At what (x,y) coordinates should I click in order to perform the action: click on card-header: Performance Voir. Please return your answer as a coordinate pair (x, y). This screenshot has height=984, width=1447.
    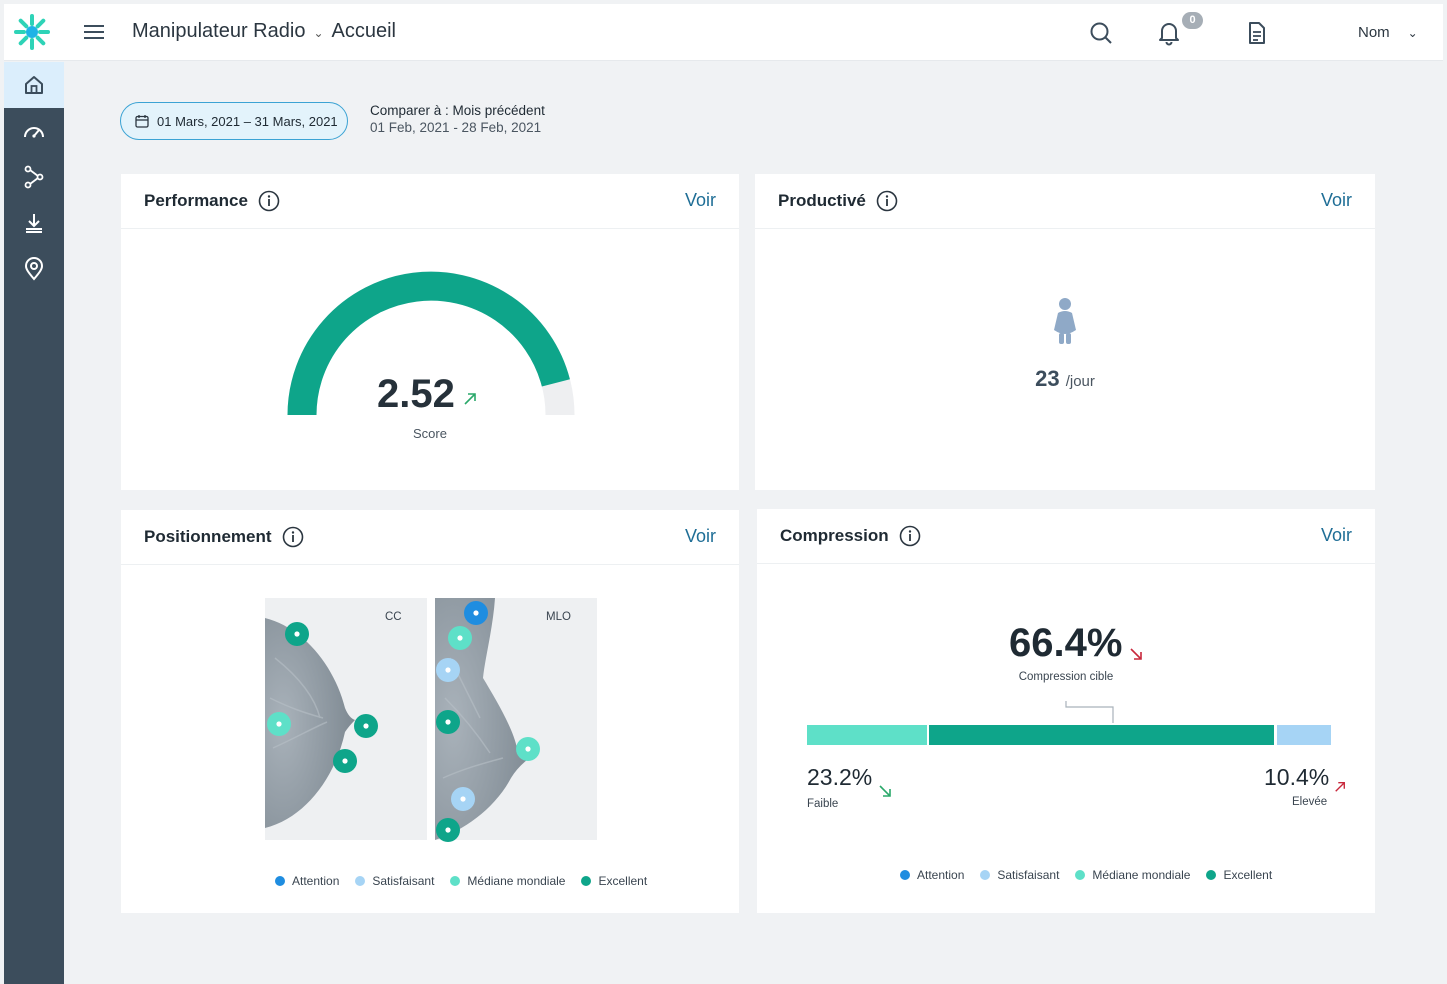
    Looking at the image, I should click on (430, 201).